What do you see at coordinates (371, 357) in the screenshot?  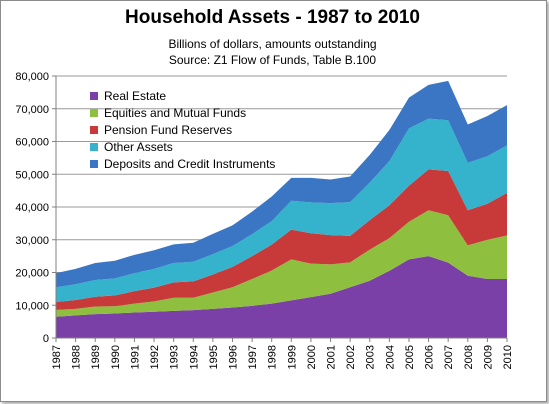 I see `x-tick-label-2003: 2003` at bounding box center [371, 357].